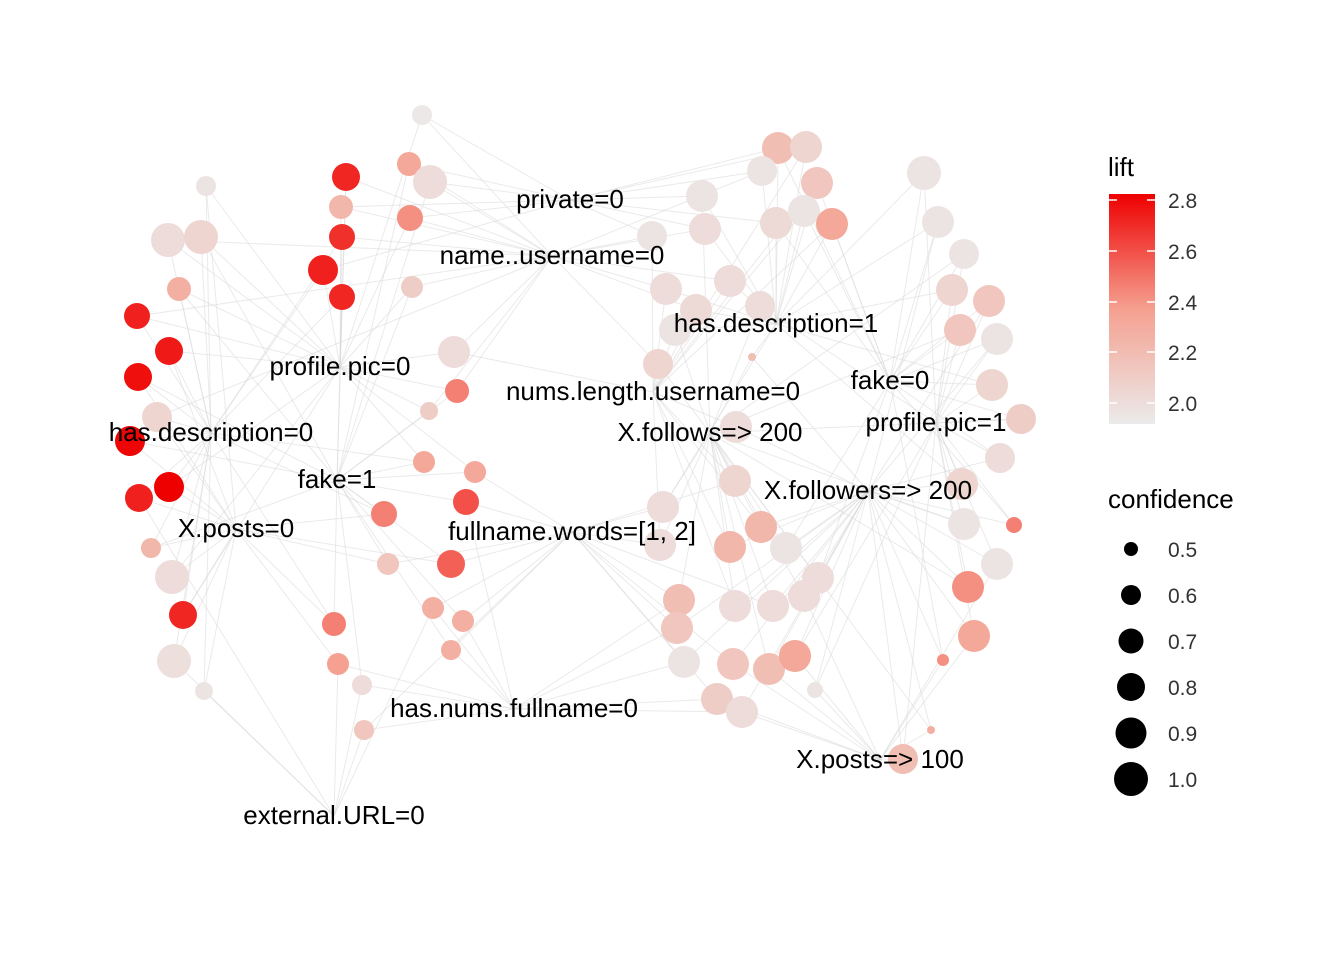 This screenshot has height=960, width=1344. I want to click on item-label: X.followers=> 200, so click(868, 490).